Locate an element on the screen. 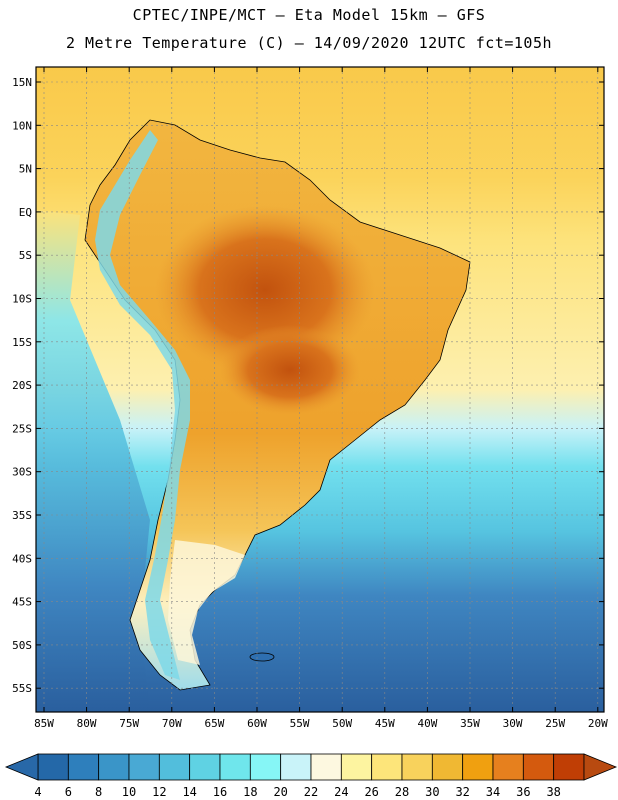  lat-label: 25S is located at coordinates (22, 428).